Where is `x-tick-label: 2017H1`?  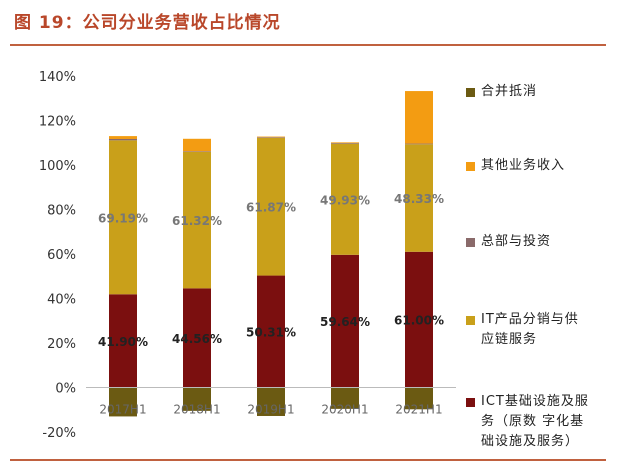 x-tick-label: 2017H1 is located at coordinates (122, 410).